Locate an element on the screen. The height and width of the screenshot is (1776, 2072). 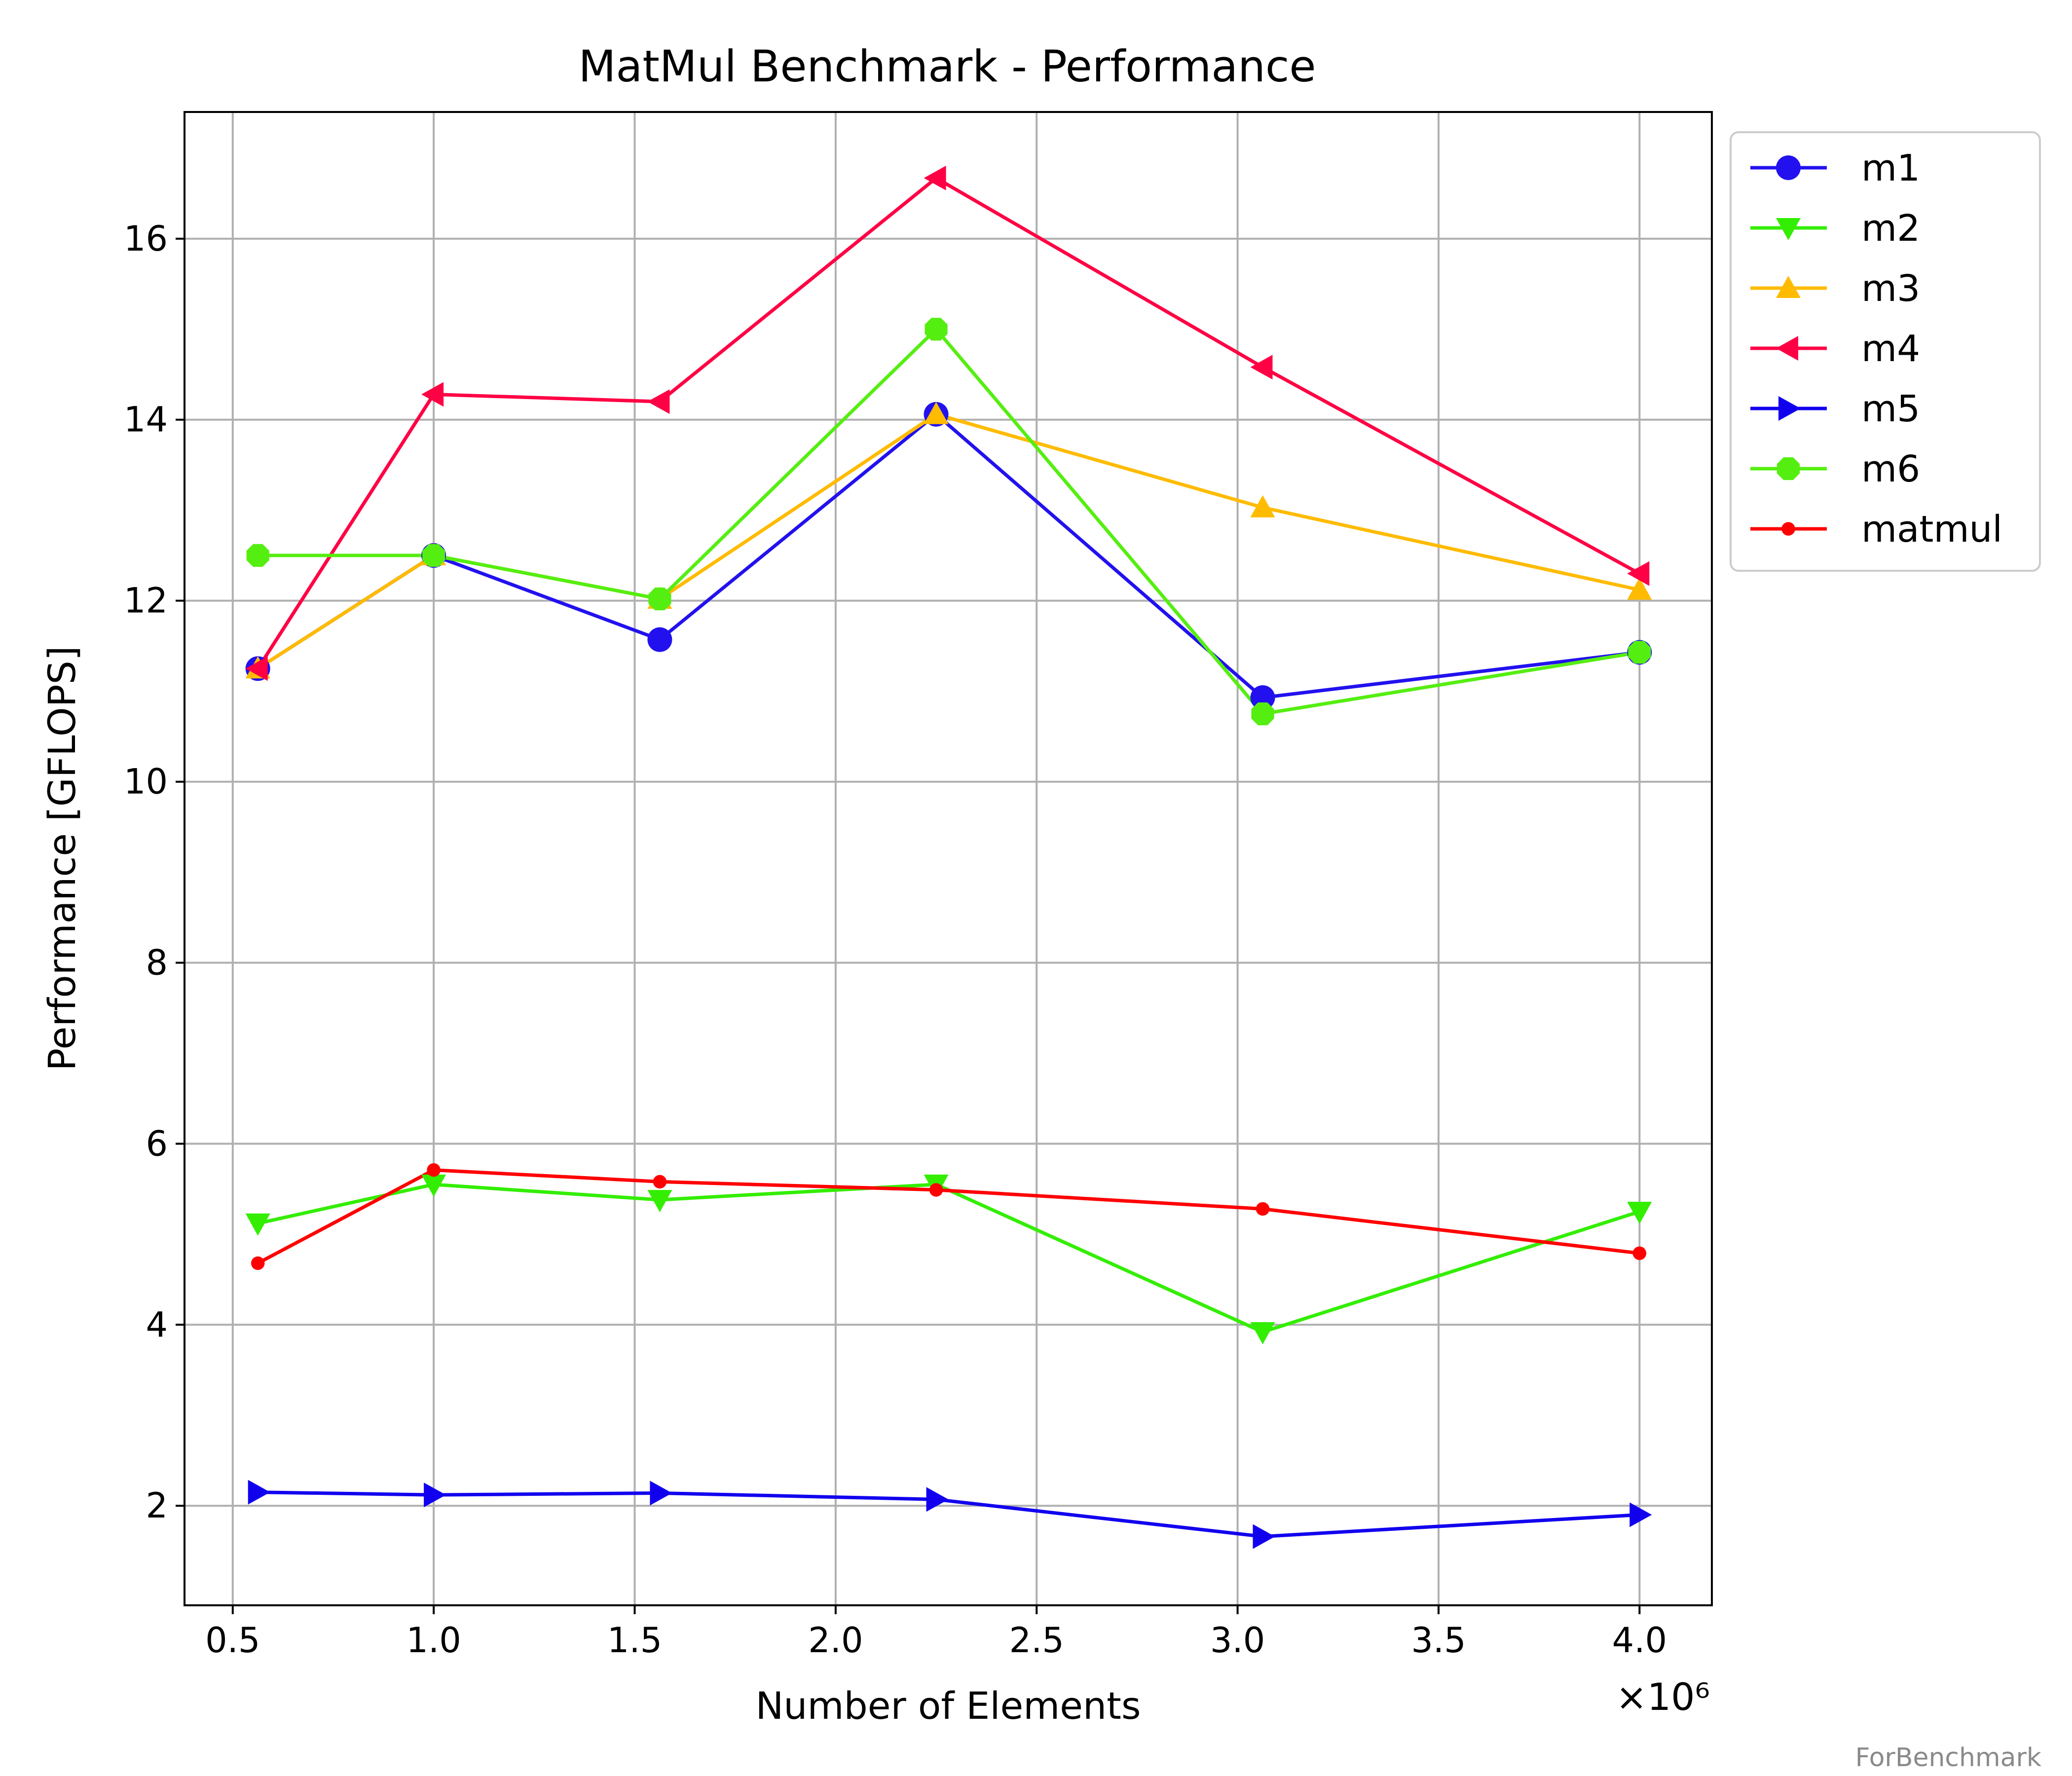
x-tick-label: 3.0 is located at coordinates (1238, 1640).